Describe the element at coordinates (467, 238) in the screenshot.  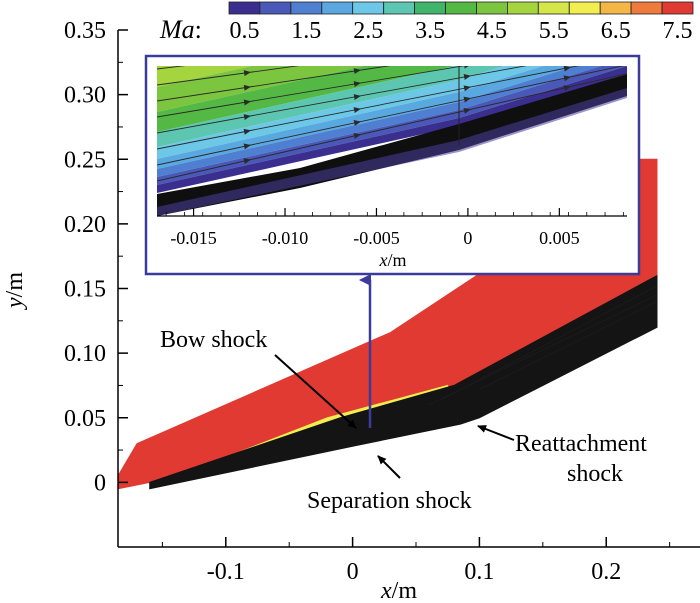
I see `inset-x-tick-label: 0` at that location.